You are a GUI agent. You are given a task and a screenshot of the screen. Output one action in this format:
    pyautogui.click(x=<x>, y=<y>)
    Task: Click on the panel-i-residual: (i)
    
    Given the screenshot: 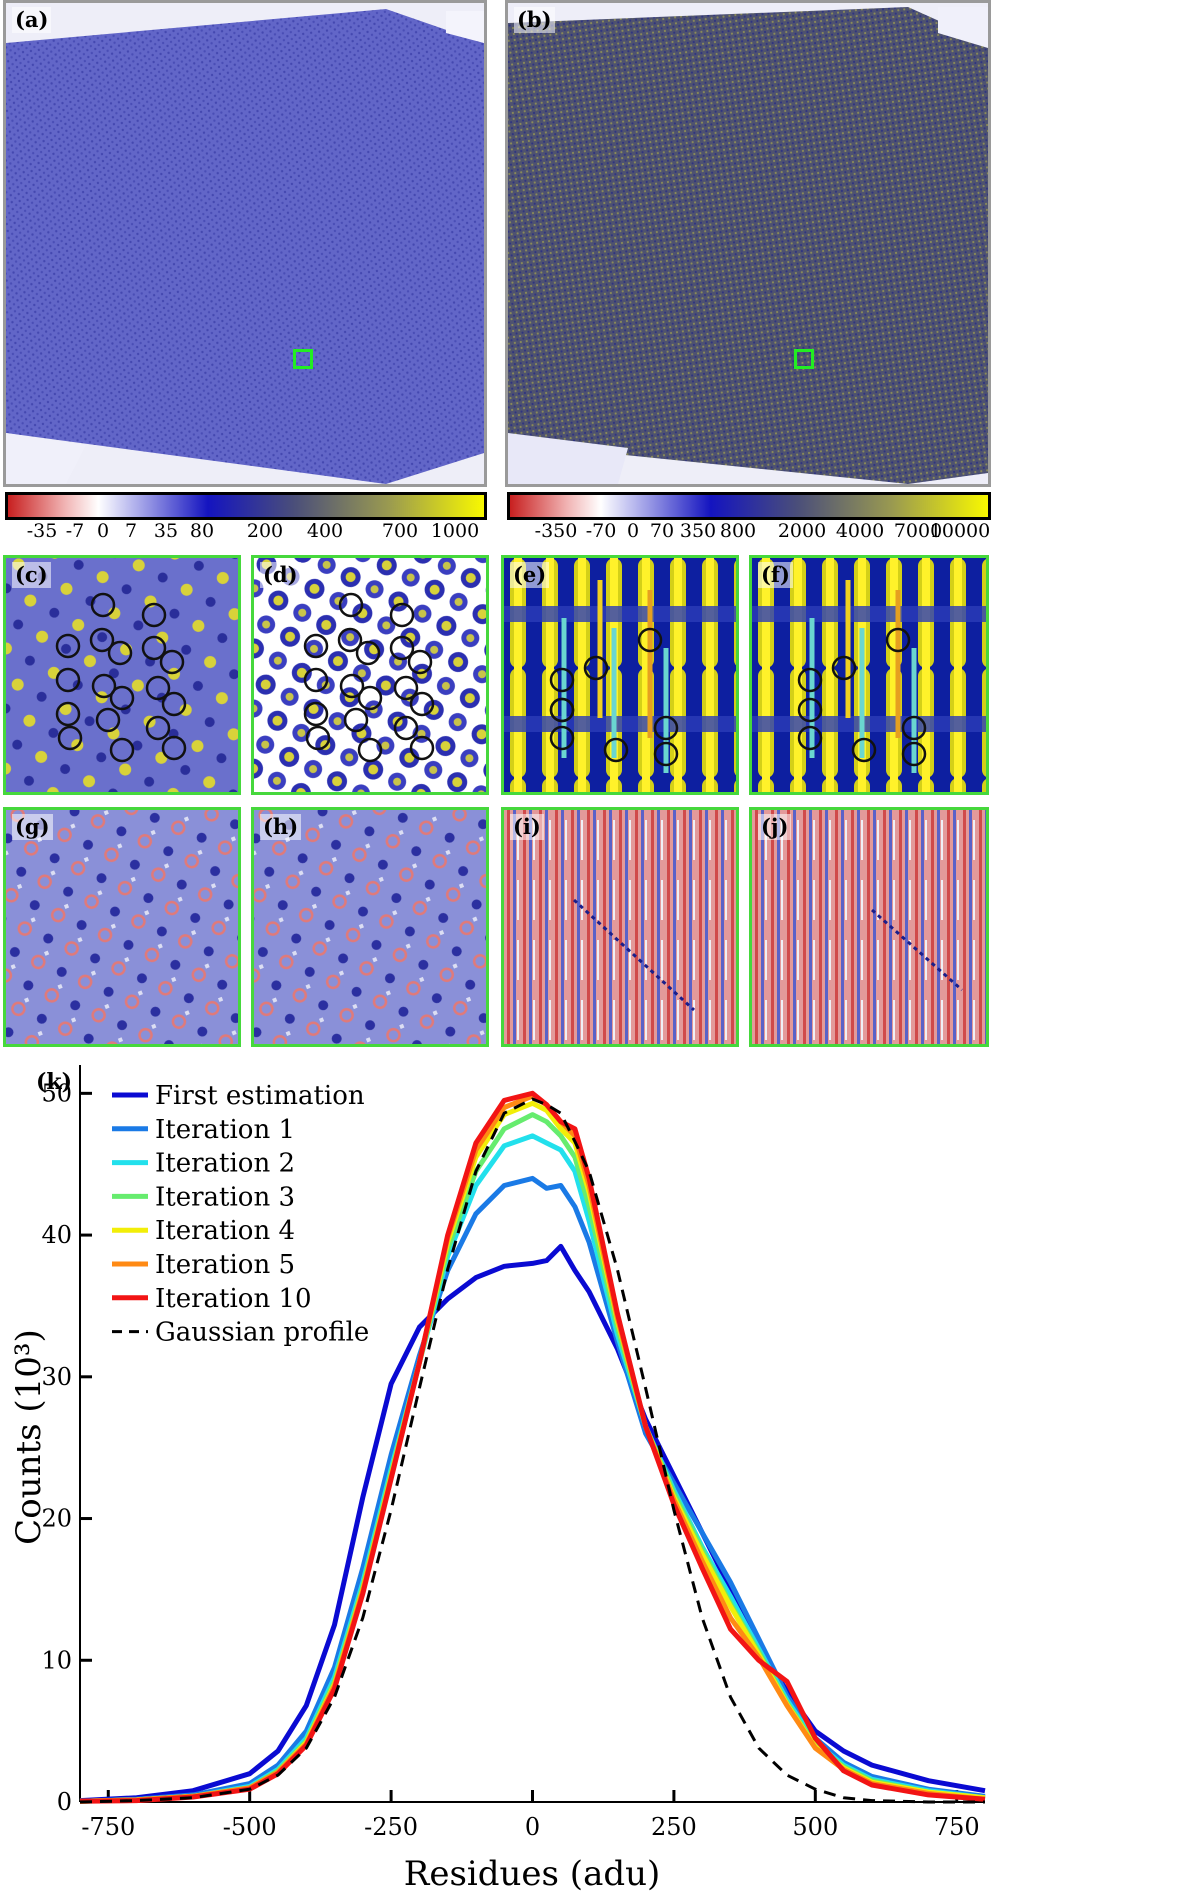 What is the action you would take?
    pyautogui.click(x=620, y=927)
    